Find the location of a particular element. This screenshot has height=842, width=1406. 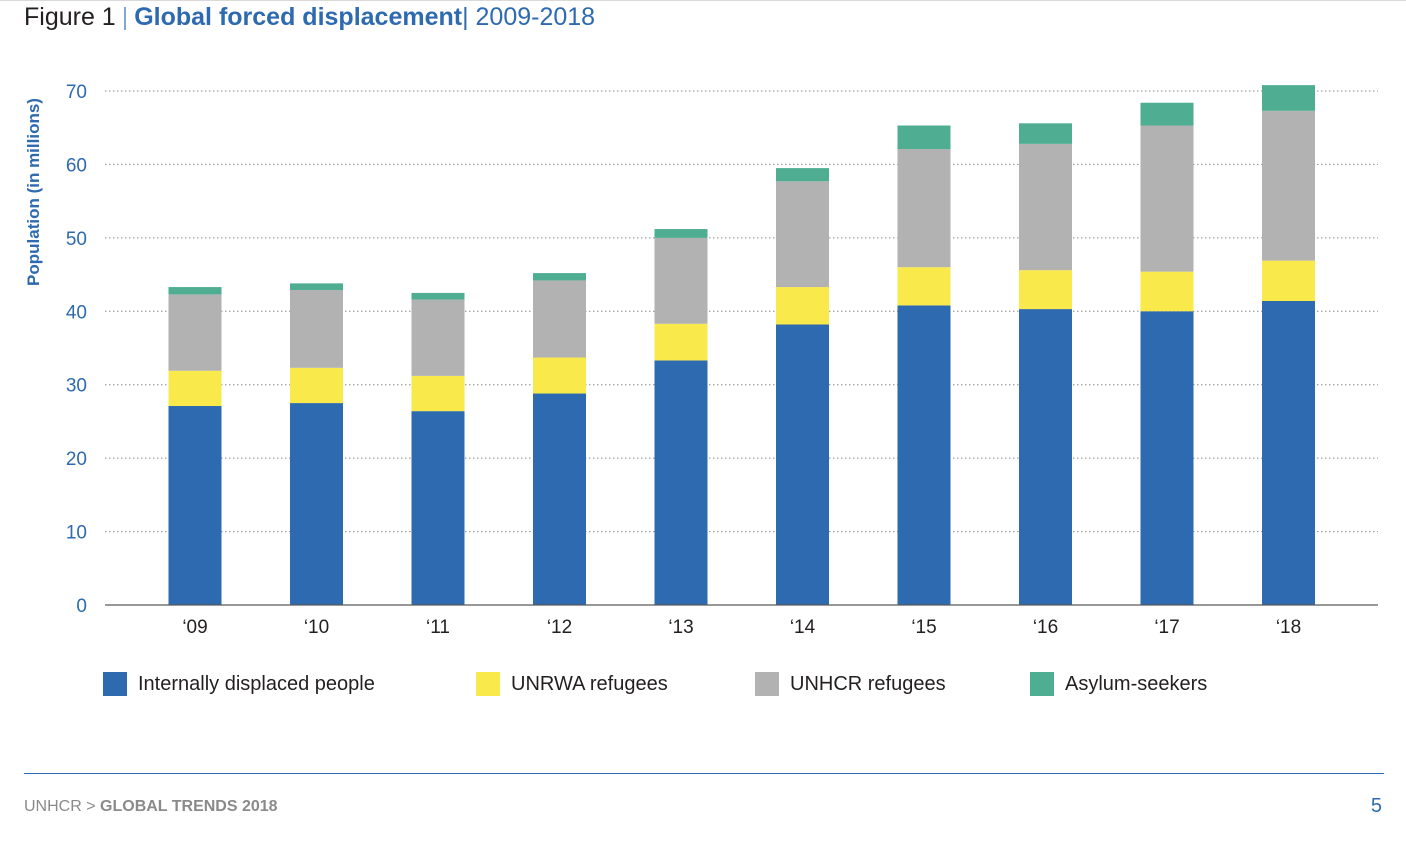

x-tick-label: ‘17 is located at coordinates (1166, 627).